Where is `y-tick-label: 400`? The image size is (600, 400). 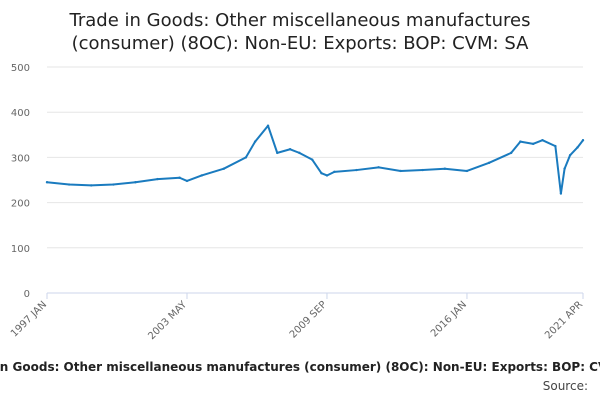
y-tick-label: 400 is located at coordinates (20, 113).